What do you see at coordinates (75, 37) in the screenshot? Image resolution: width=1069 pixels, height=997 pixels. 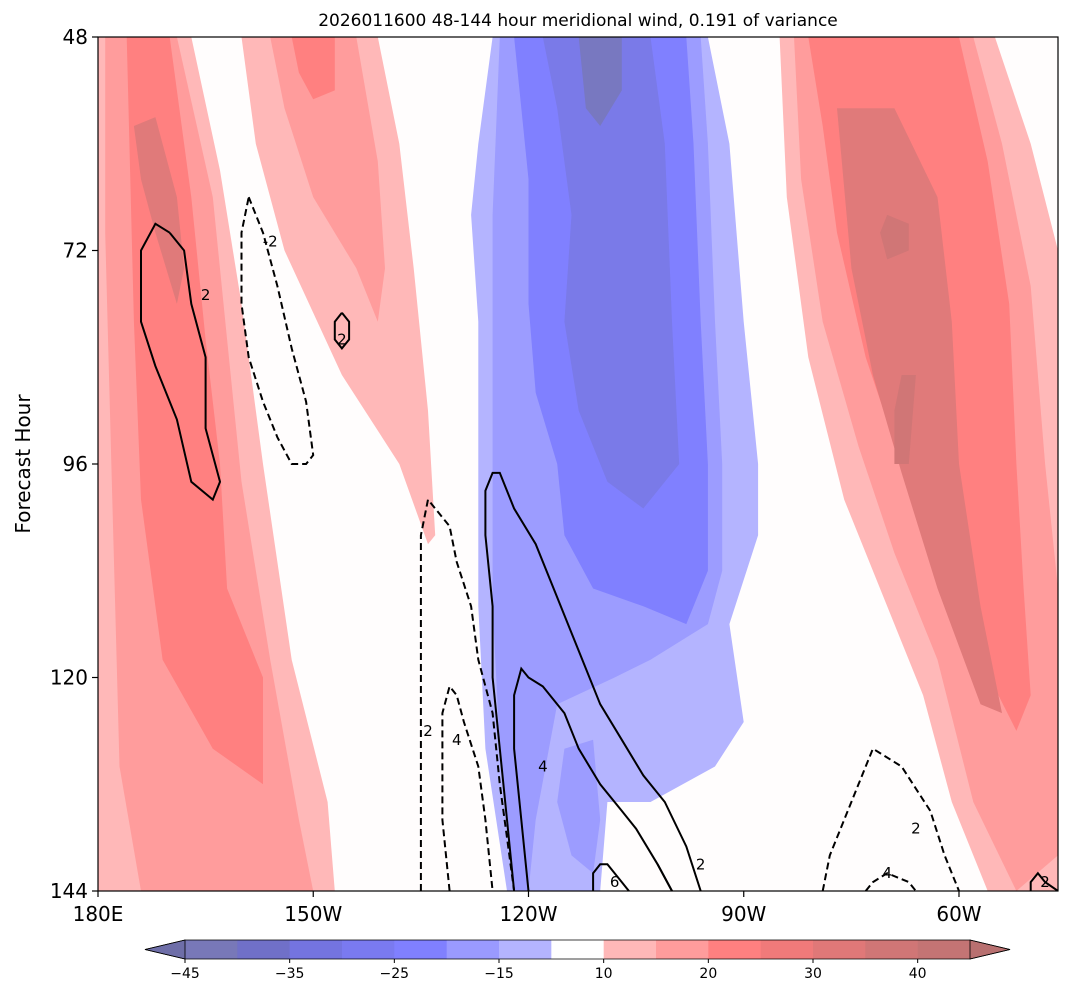 I see `y-tick-label-0: 48` at bounding box center [75, 37].